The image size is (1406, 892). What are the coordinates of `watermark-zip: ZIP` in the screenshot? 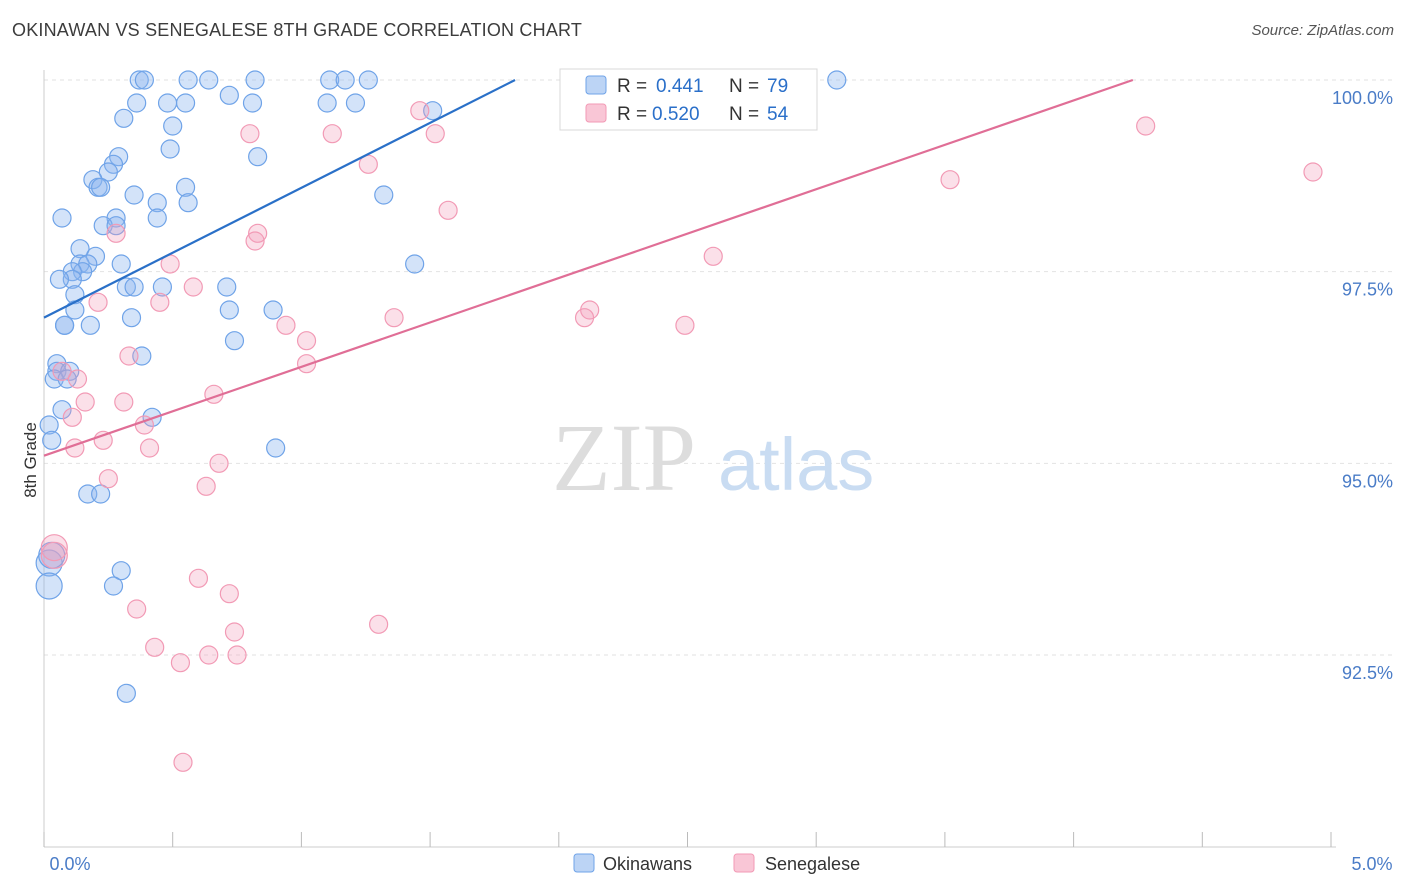 It's located at (624, 457).